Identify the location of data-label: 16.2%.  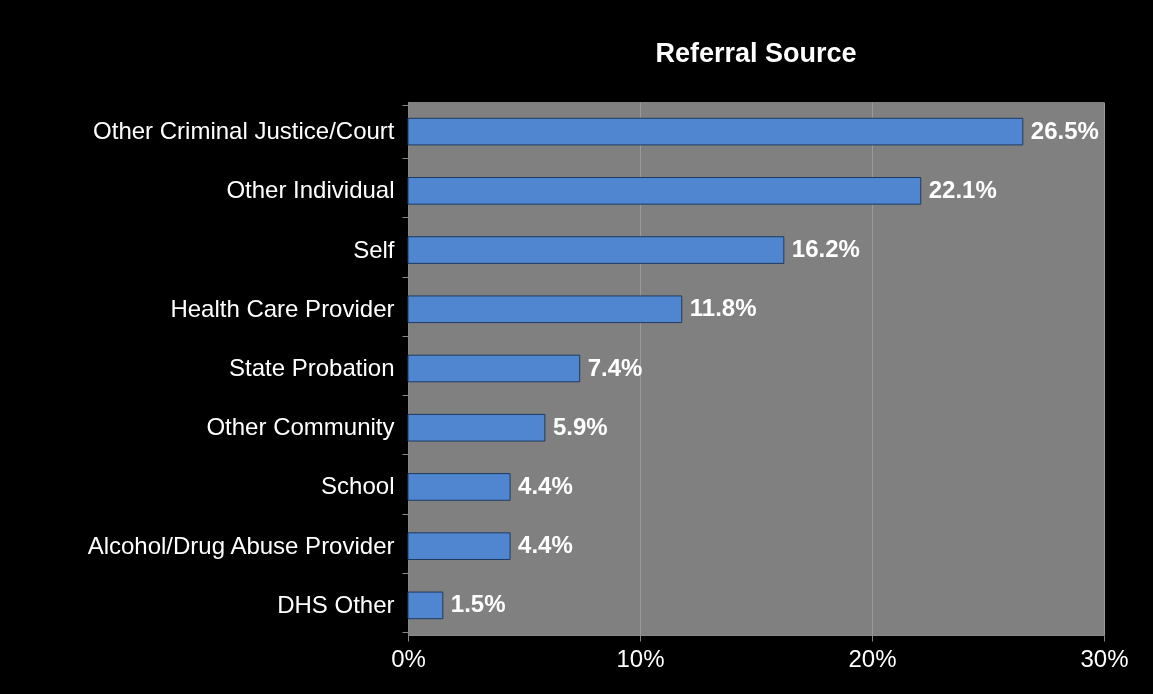
(825, 249).